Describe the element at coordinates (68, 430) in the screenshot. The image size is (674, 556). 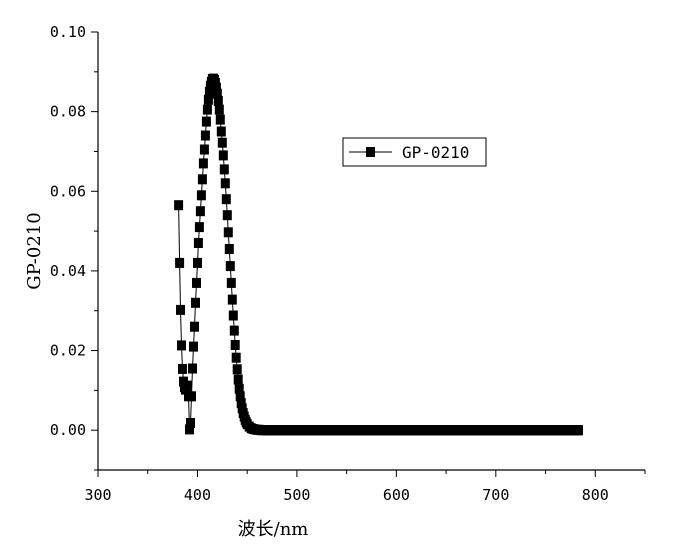
I see `y-tick-label: 0.00` at that location.